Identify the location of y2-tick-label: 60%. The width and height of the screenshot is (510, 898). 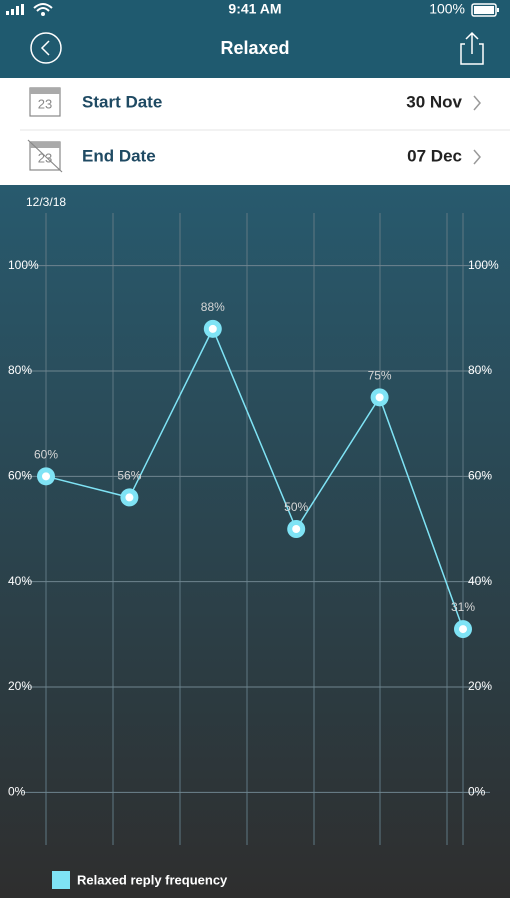
(480, 476).